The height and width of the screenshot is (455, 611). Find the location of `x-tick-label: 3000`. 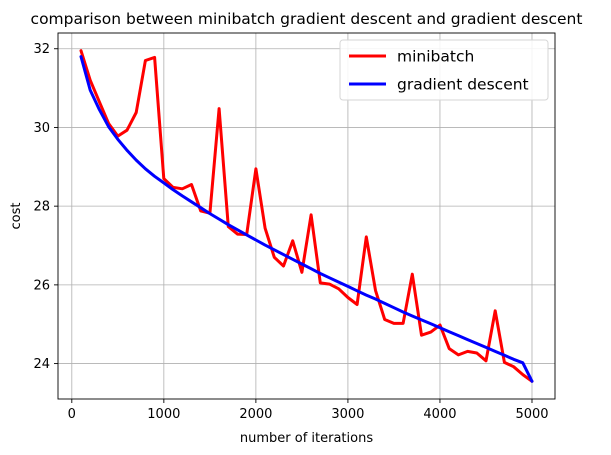

x-tick-label: 3000 is located at coordinates (347, 414).